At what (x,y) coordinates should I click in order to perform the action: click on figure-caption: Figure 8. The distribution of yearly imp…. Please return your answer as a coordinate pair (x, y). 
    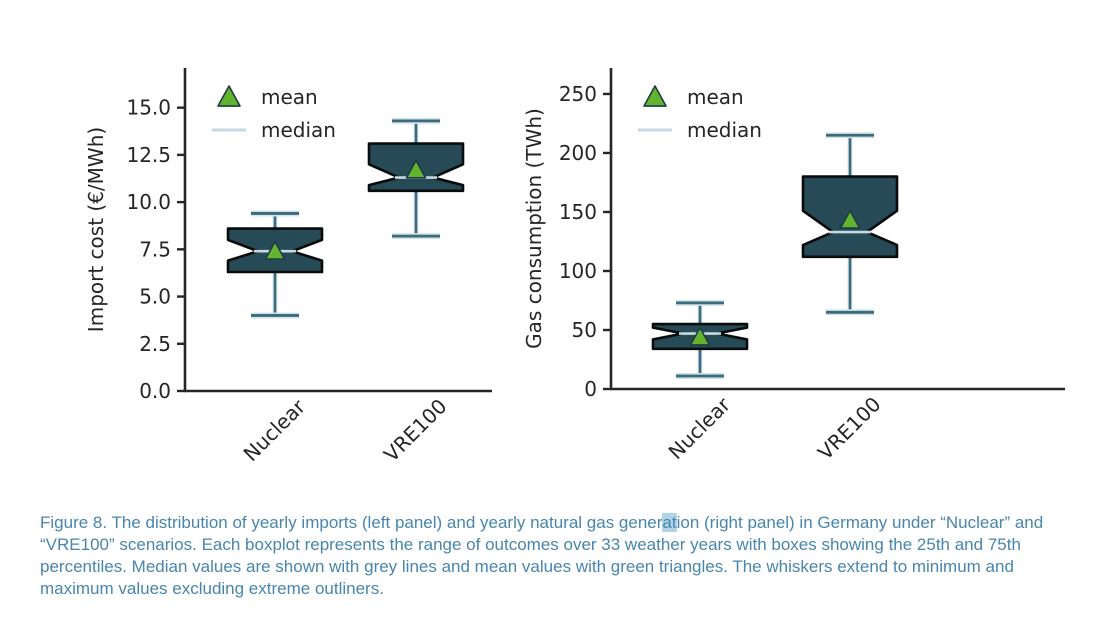
    Looking at the image, I should click on (544, 556).